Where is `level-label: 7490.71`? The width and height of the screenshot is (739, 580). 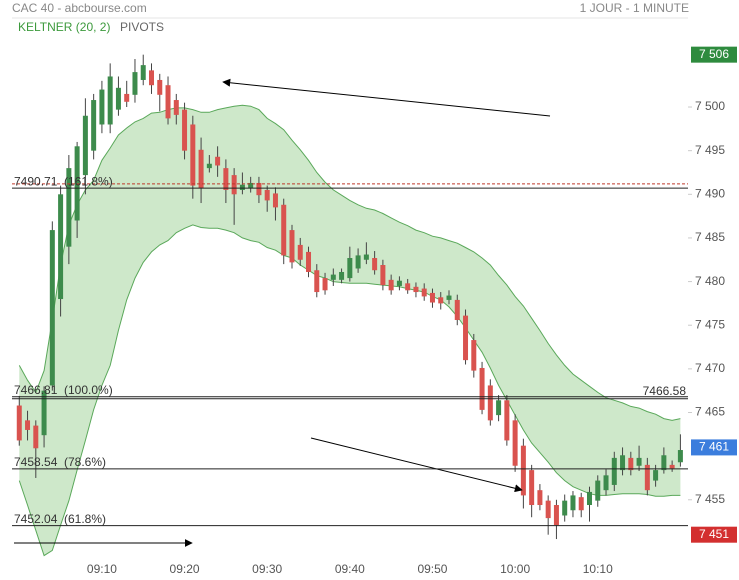 level-label: 7490.71 is located at coordinates (36, 181).